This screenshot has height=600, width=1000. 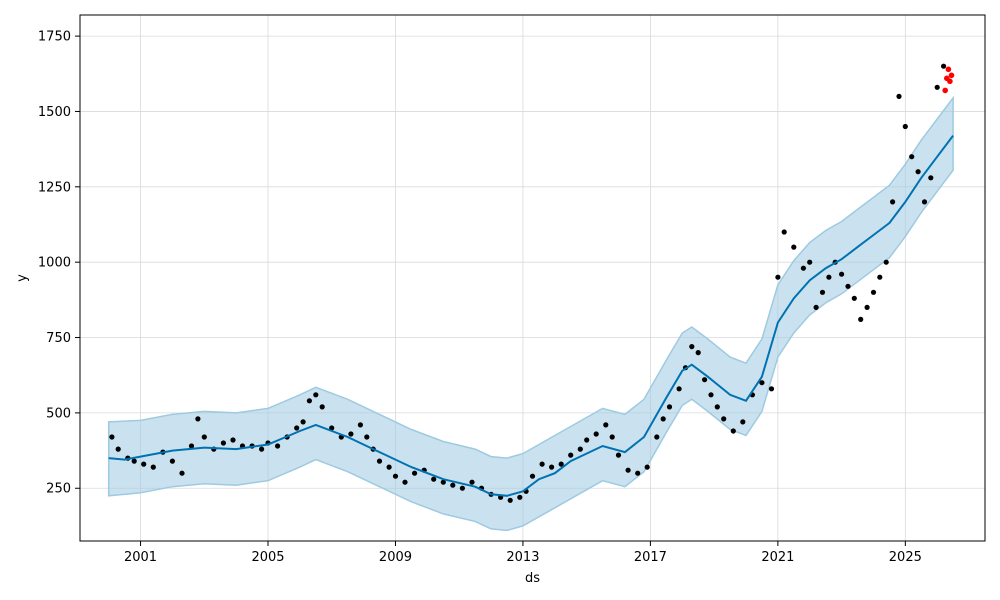 What do you see at coordinates (54, 37) in the screenshot?
I see `y-tick-label: 1750` at bounding box center [54, 37].